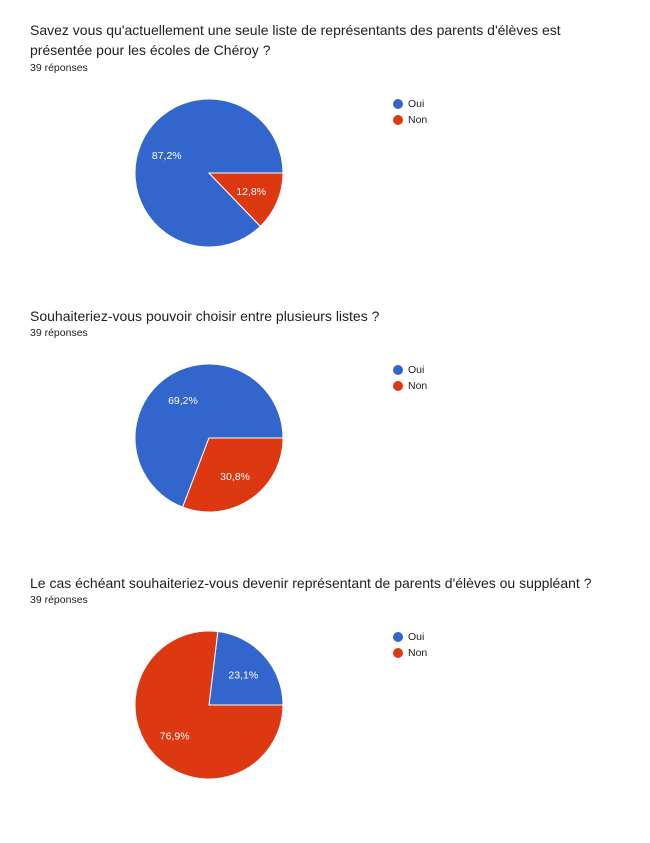 This screenshot has height=843, width=650. I want to click on slice-label-oui: 87,2%, so click(167, 156).